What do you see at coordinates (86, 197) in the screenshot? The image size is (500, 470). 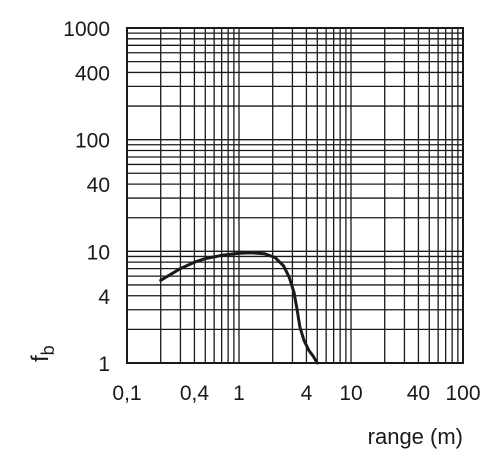 I see `y-axis-tick-labels: 1 4 10 40 100 400 1000` at bounding box center [86, 197].